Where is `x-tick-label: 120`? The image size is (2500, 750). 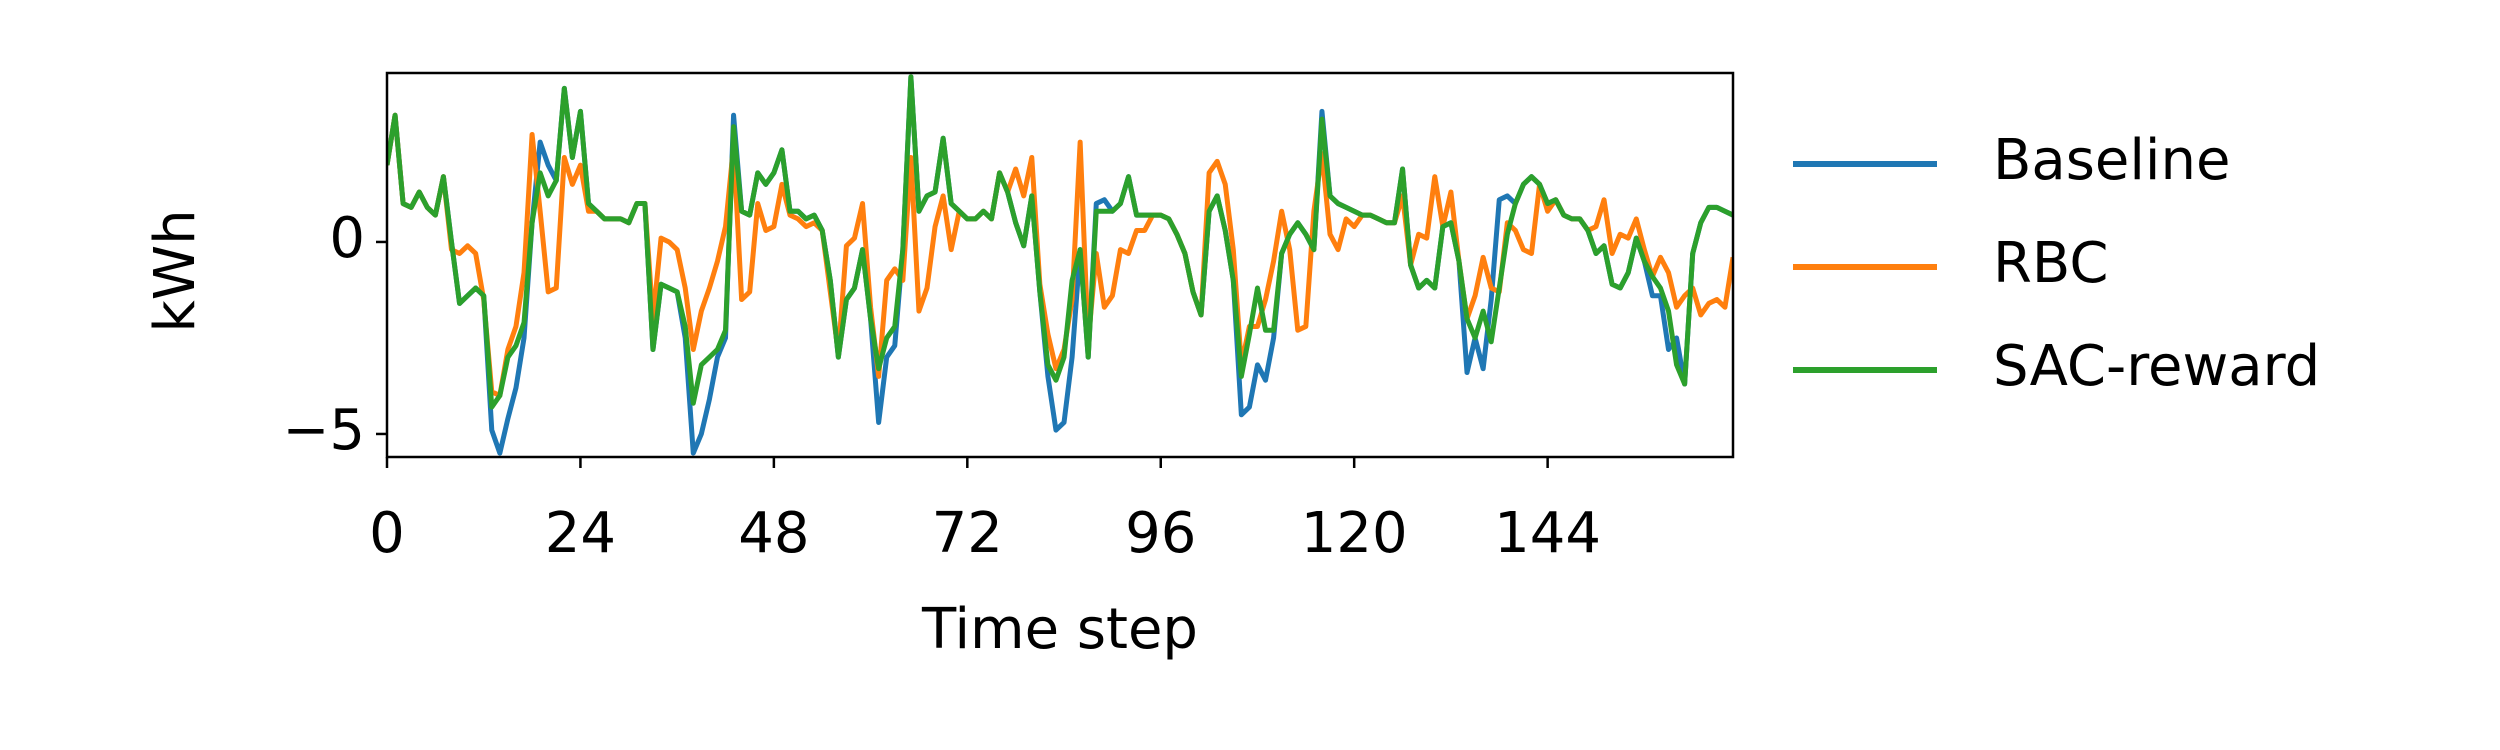 x-tick-label: 120 is located at coordinates (1354, 533).